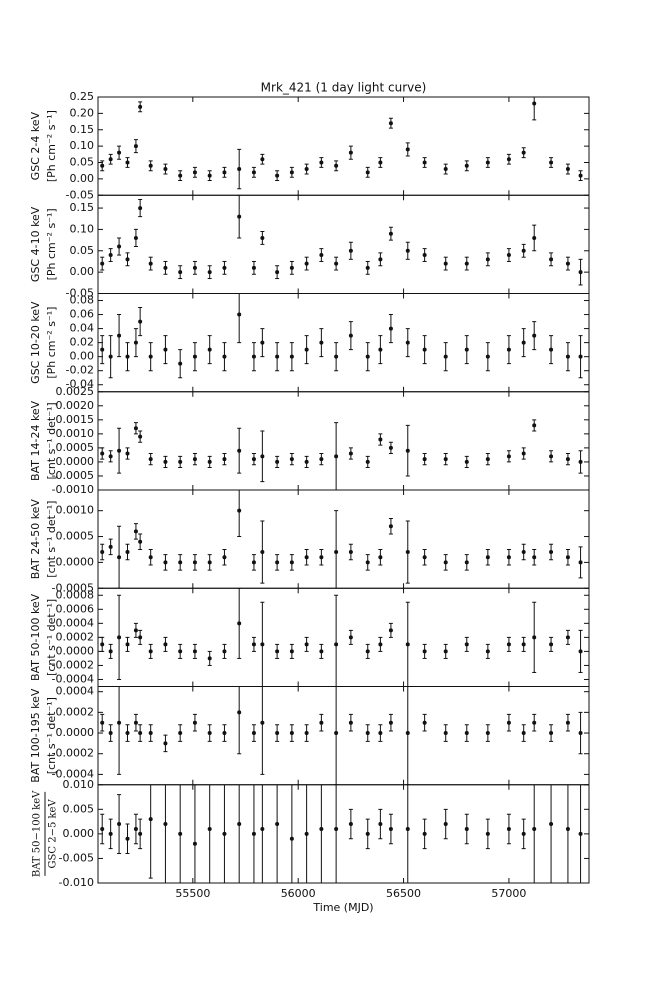 The width and height of the screenshot is (654, 981). What do you see at coordinates (82, 207) in the screenshot?
I see `y-tick-label: 0.15` at bounding box center [82, 207].